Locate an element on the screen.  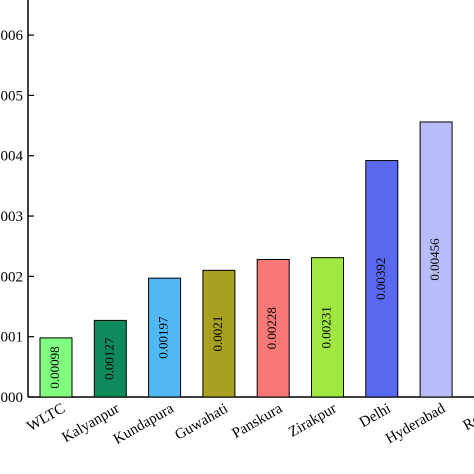
value-label: 0.00197 is located at coordinates (163, 337).